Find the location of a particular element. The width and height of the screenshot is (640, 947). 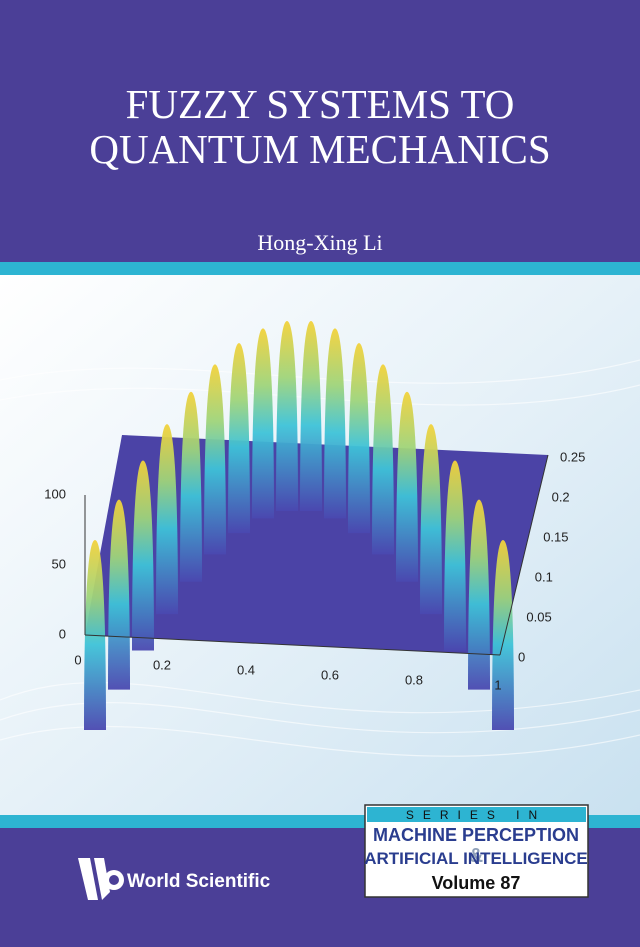

publisher: World Scientific is located at coordinates (199, 881).